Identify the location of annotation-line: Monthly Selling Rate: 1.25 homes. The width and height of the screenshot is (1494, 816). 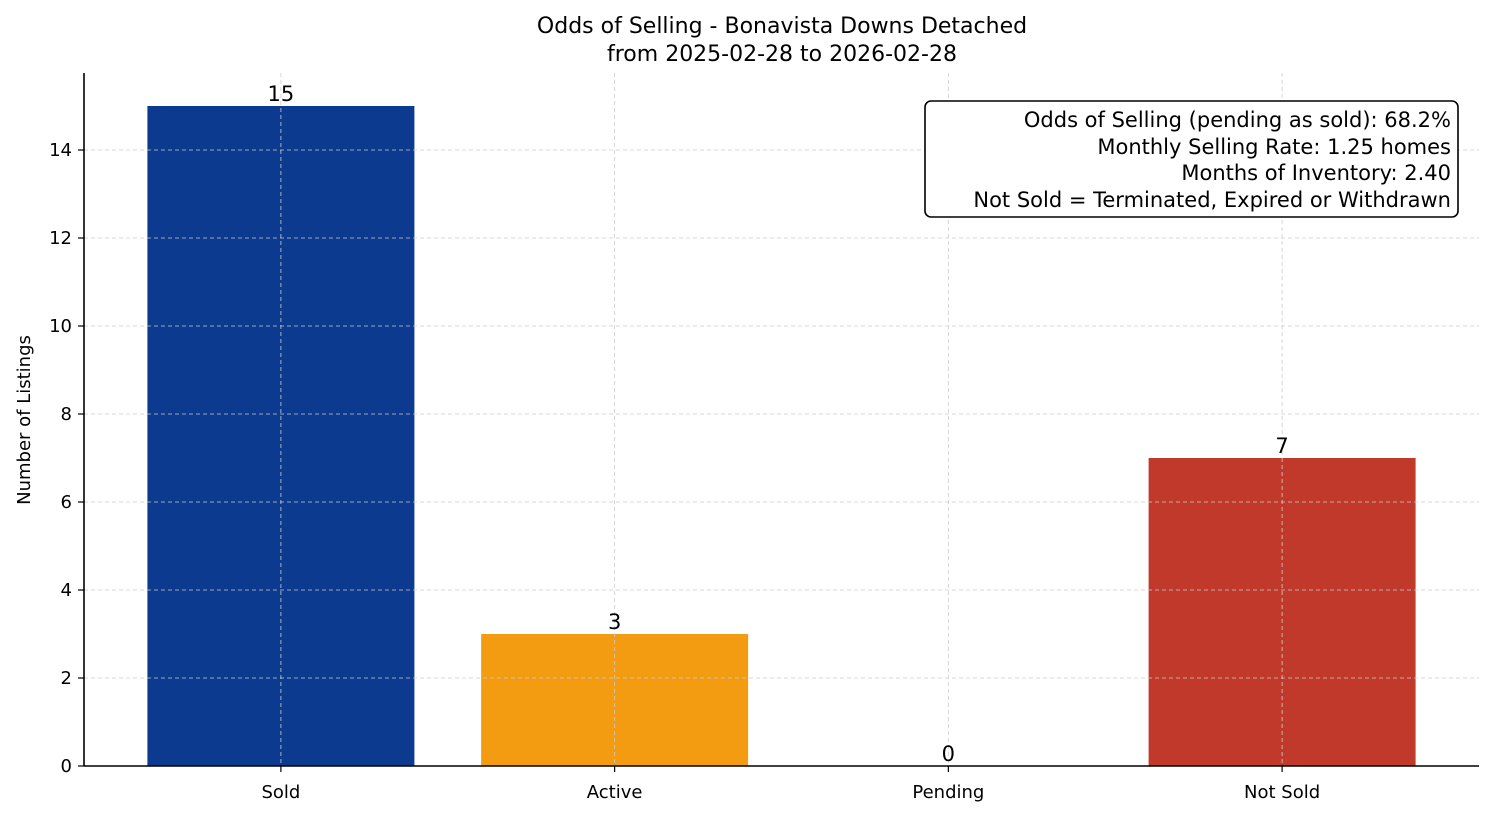
(1274, 147).